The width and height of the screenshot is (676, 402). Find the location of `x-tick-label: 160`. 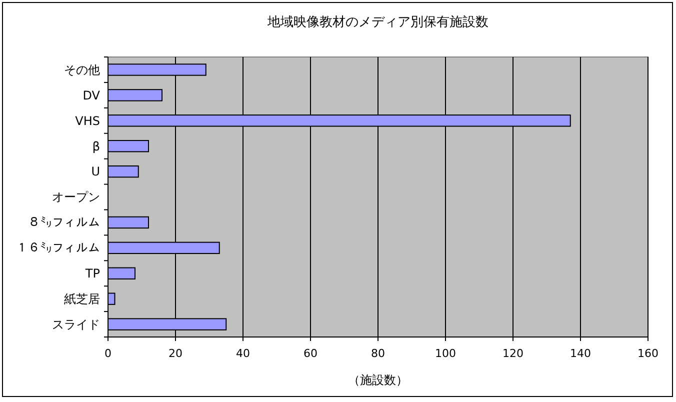

x-tick-label: 160 is located at coordinates (648, 353).